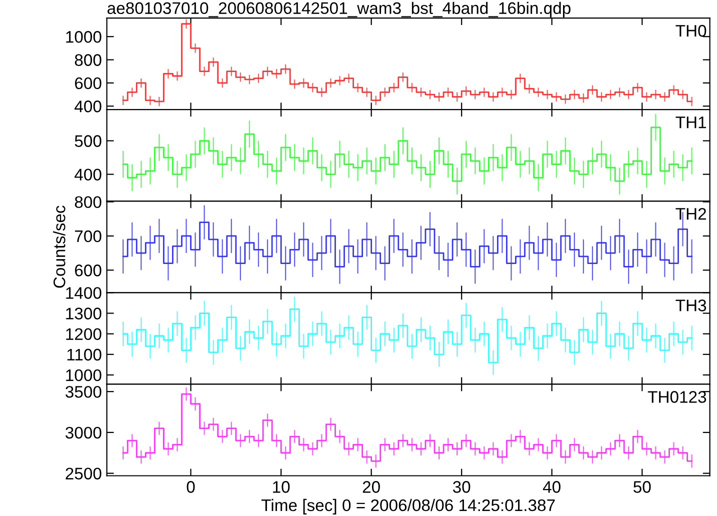  Describe the element at coordinates (691, 30) in the screenshot. I see `text: TH0` at that location.